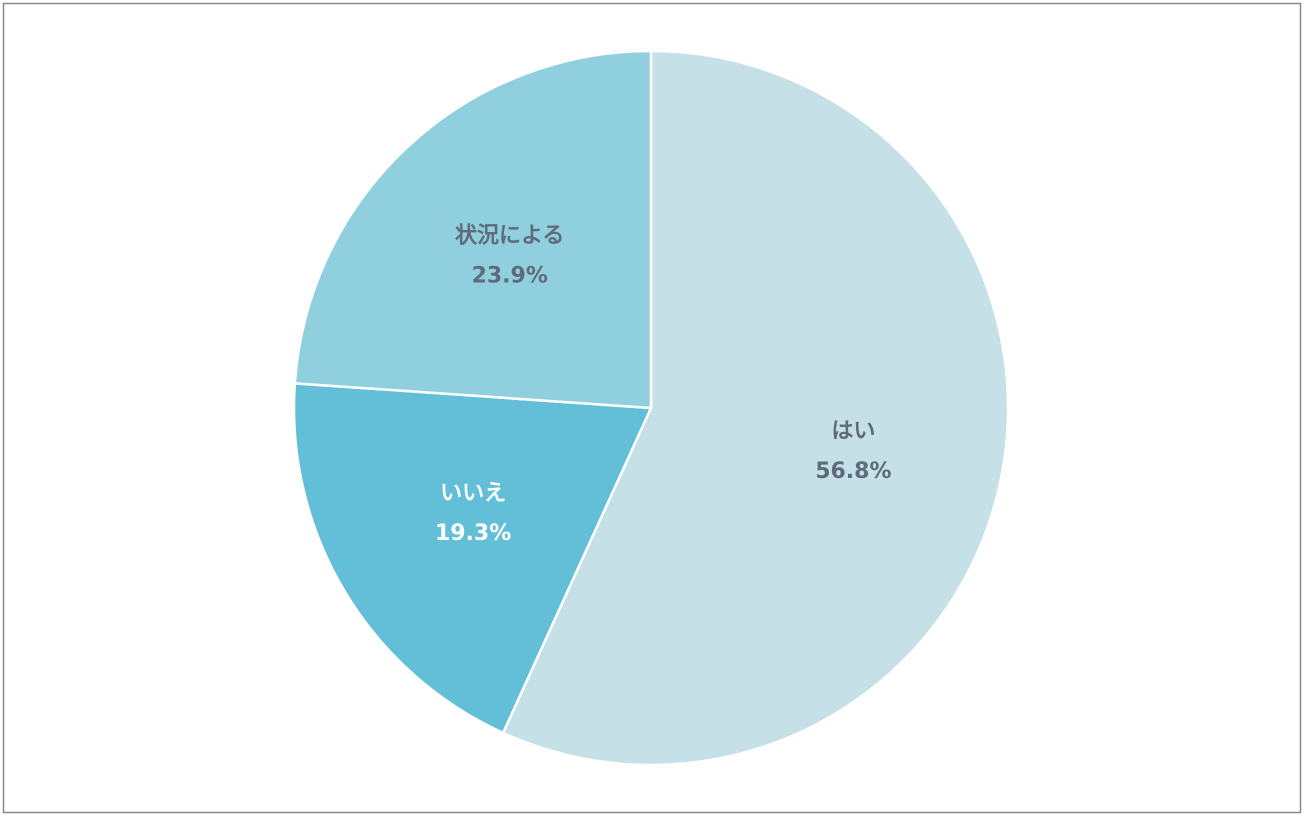  Describe the element at coordinates (473, 533) in the screenshot. I see `slice-value-label: 19.3%` at that location.